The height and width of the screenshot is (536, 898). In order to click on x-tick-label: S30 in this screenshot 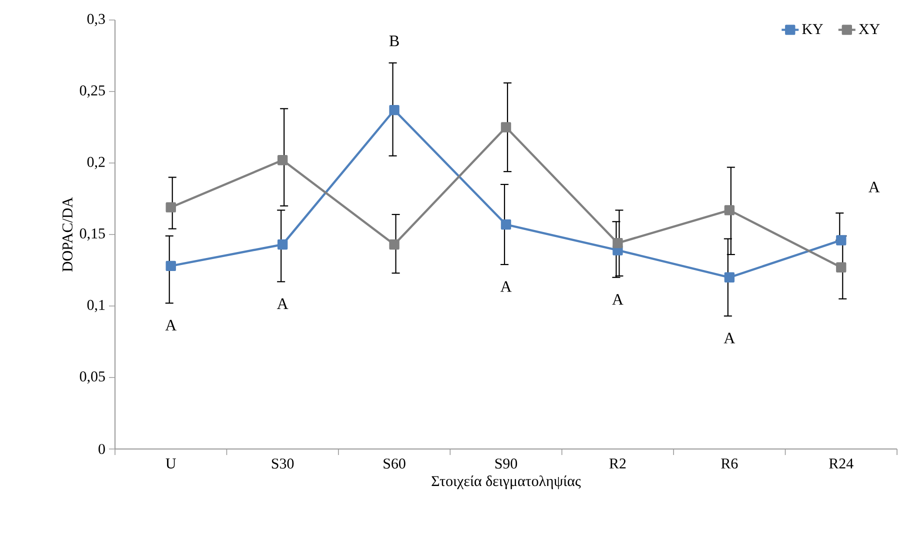, I will do `click(283, 463)`.